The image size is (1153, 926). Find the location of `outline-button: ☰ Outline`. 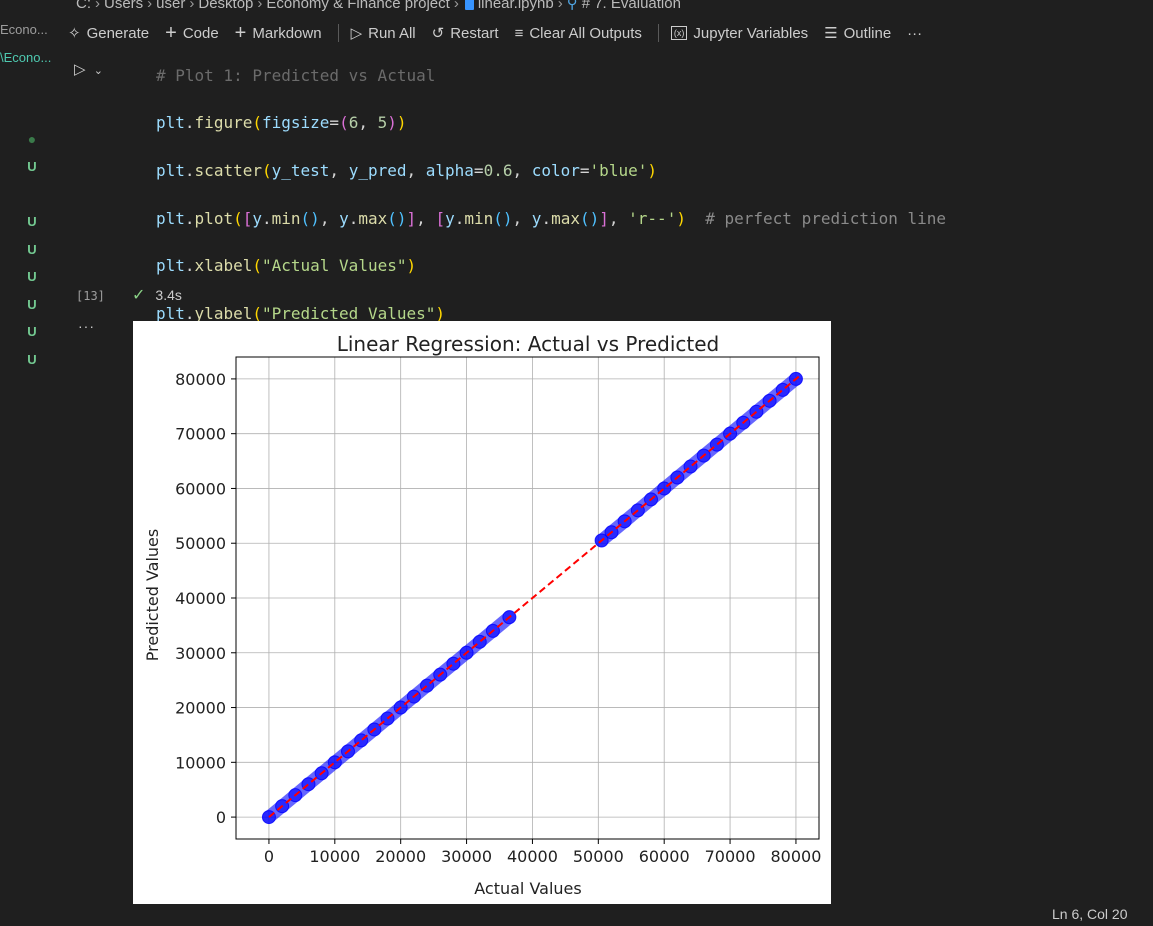

outline-button: ☰ Outline is located at coordinates (858, 33).